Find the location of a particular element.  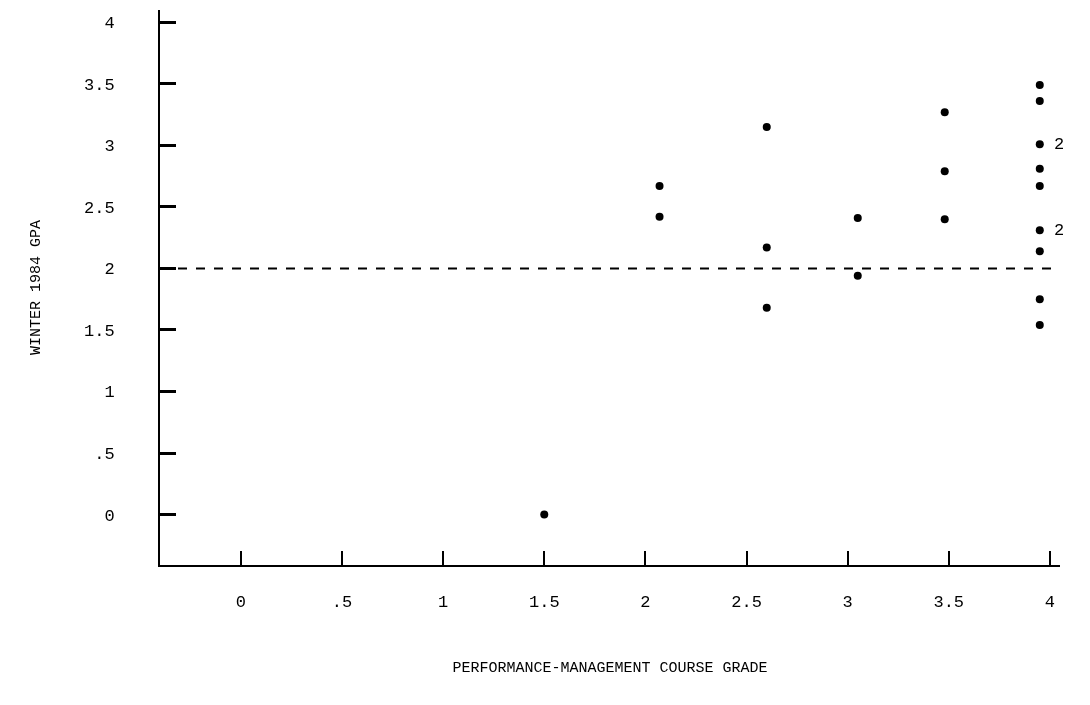

y-tick-label: 2.5 is located at coordinates (99, 208).